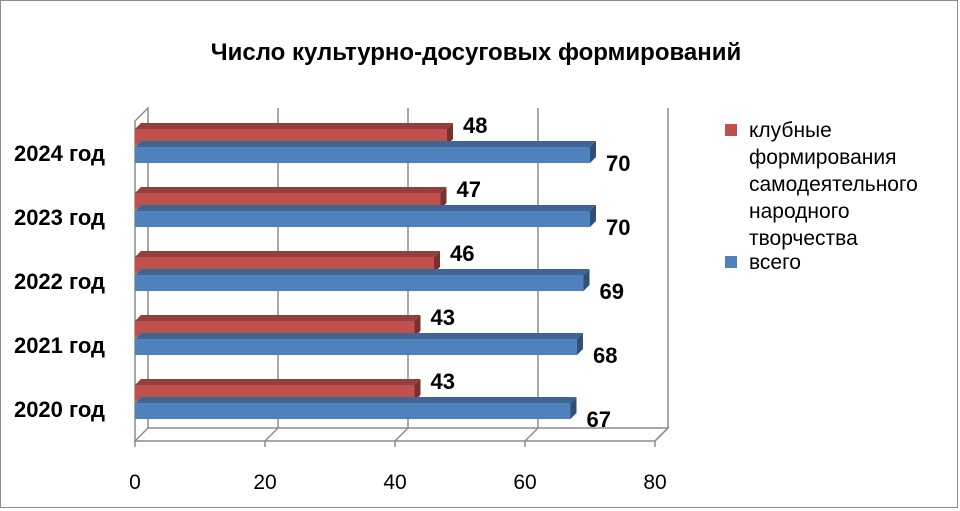 The image size is (960, 511). Describe the element at coordinates (775, 262) in the screenshot. I see `legend-label-total: всего` at that location.